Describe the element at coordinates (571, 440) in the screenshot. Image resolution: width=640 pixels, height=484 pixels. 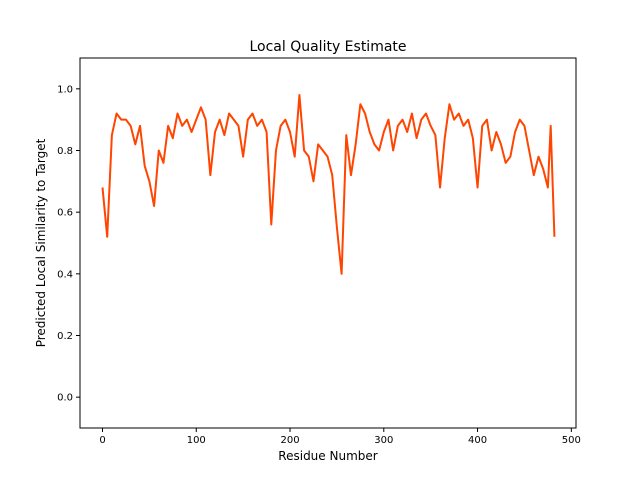
I see `x-tick-label: 500` at that location.